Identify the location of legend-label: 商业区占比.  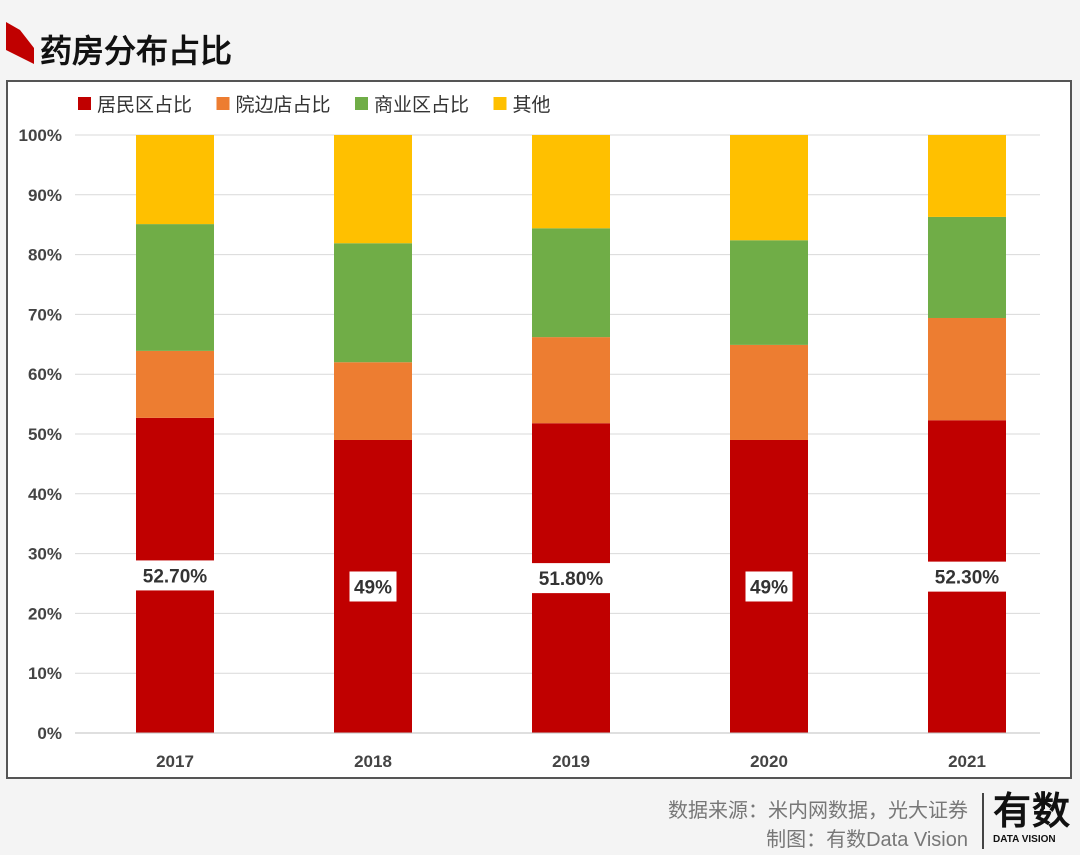
(421, 105).